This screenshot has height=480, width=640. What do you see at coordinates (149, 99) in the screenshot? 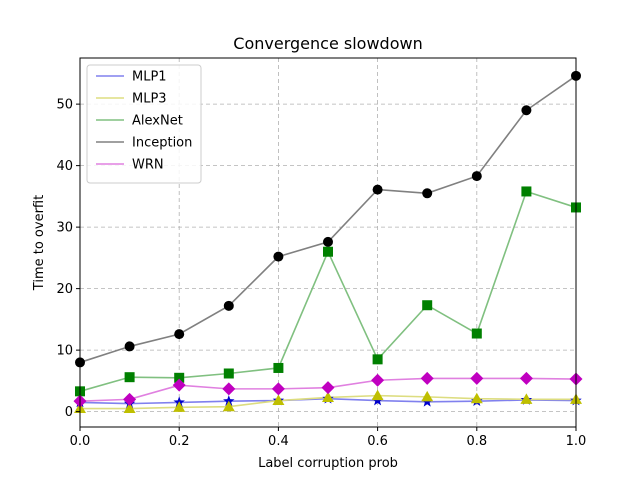
I see `legend-label: MLP3` at bounding box center [149, 99].